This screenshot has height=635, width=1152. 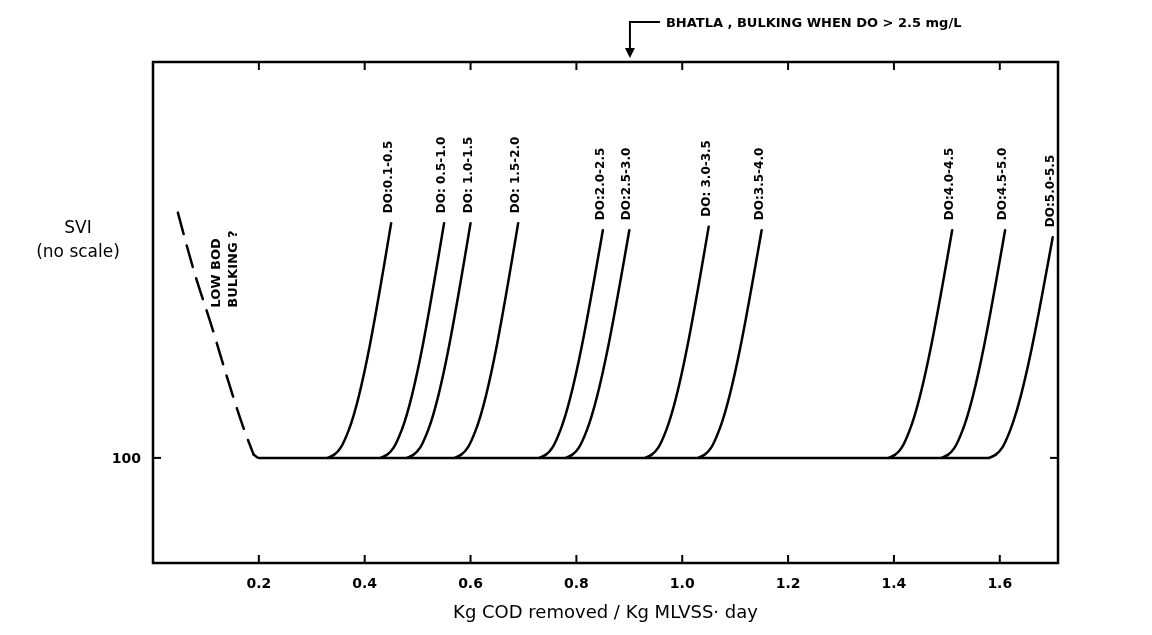 What do you see at coordinates (259, 583) in the screenshot?
I see `x-tick-label: 0.2` at bounding box center [259, 583].